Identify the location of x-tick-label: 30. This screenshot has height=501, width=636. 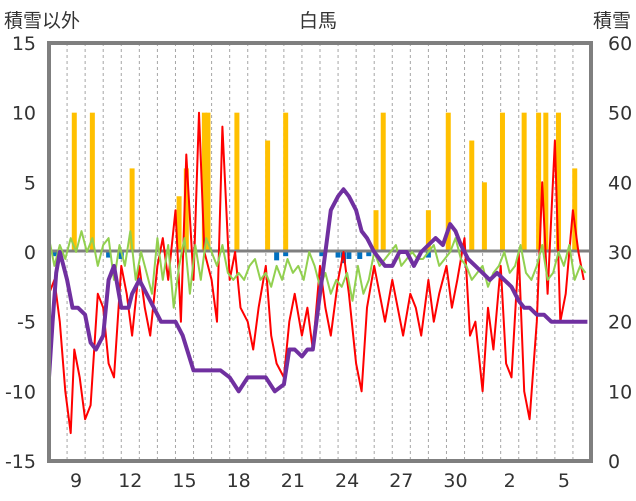
(455, 481).